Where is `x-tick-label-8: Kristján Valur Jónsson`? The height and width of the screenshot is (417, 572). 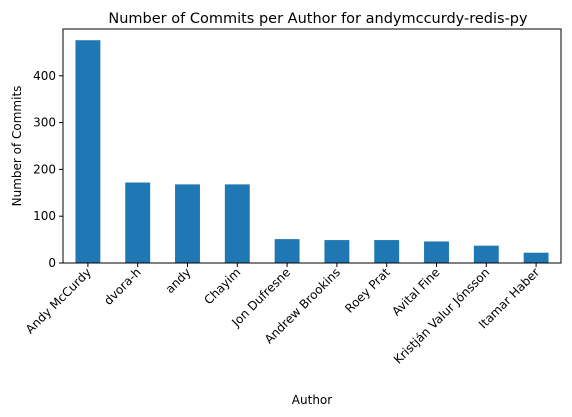 x-tick-label-8: Kristján Valur Jónsson is located at coordinates (441, 315).